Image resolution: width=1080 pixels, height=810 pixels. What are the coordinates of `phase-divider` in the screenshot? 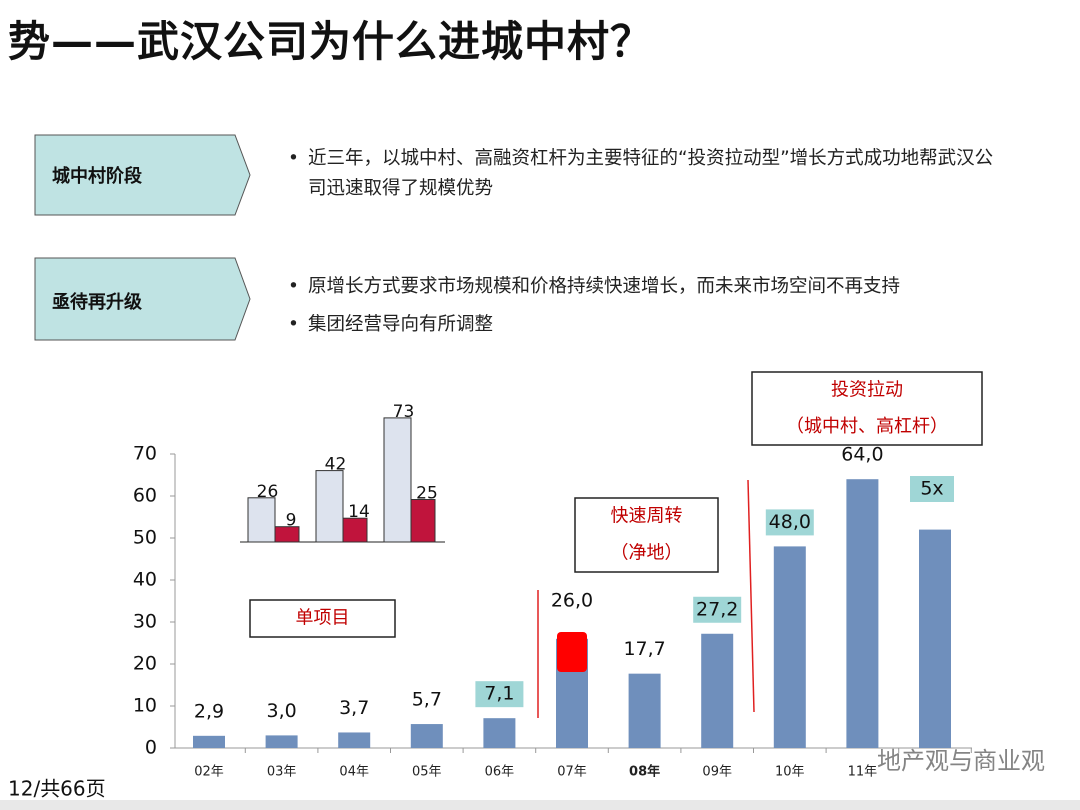 It's located at (751, 596).